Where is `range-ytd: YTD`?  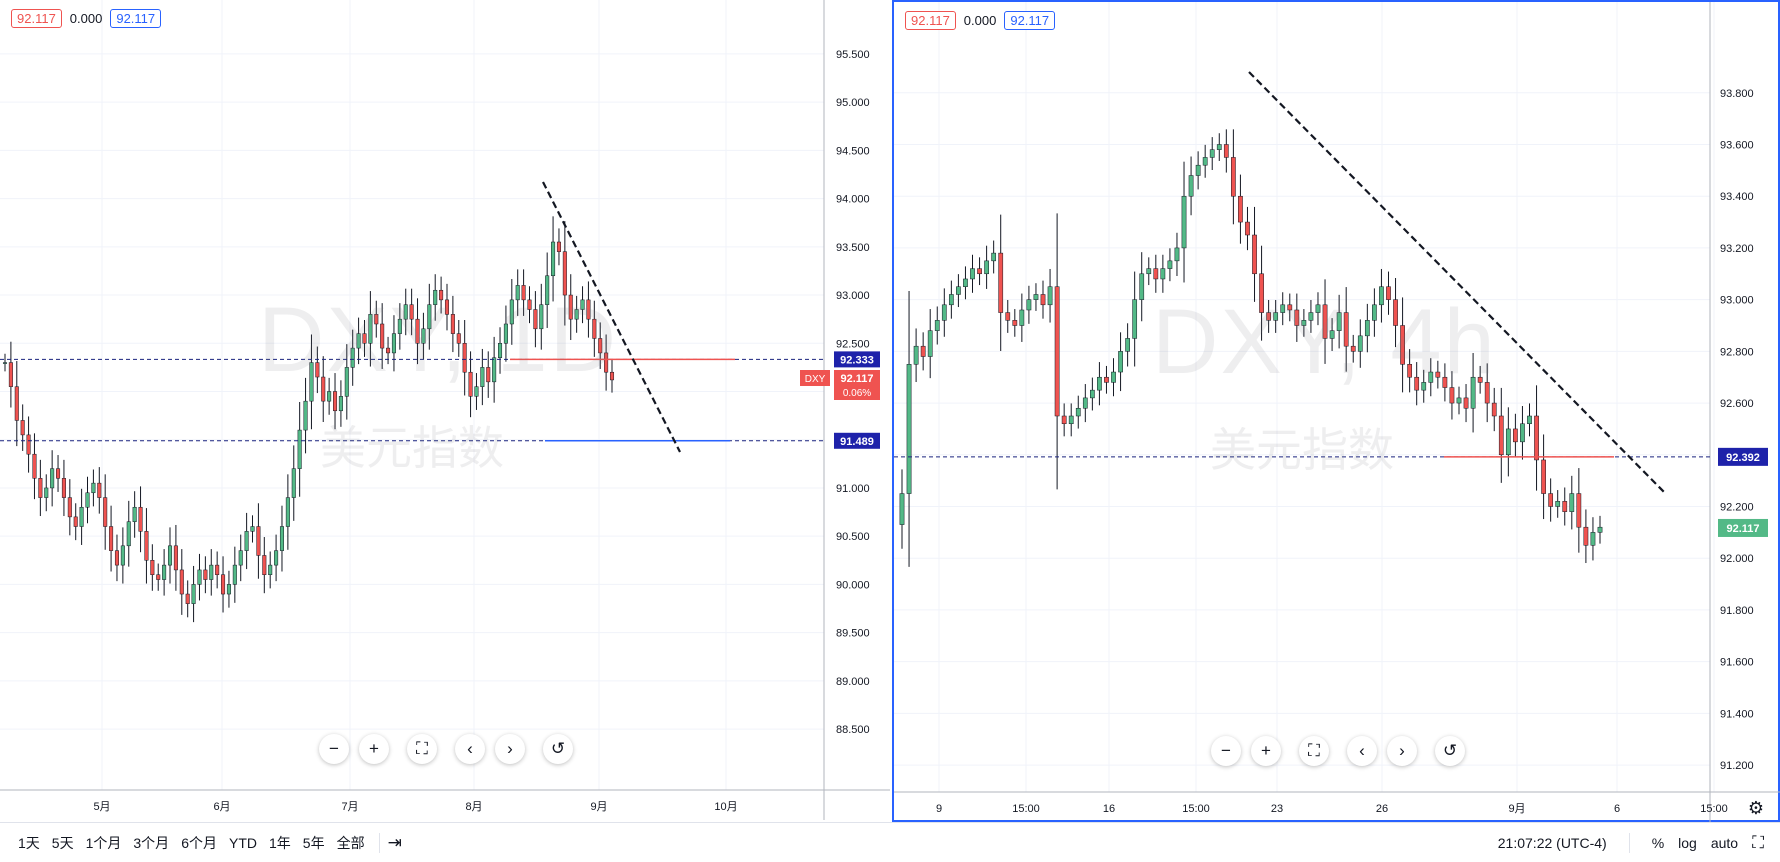
range-ytd: YTD is located at coordinates (242, 842).